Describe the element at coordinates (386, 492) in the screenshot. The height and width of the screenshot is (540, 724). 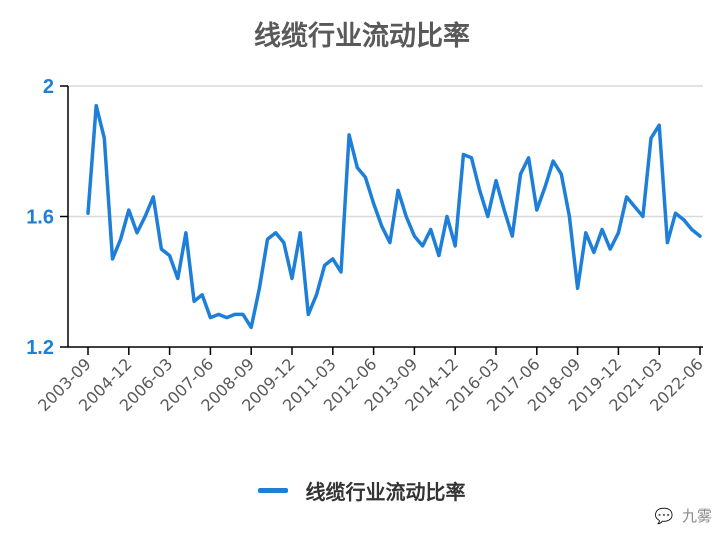
I see `legend-label: 线缆行业流动比率` at that location.